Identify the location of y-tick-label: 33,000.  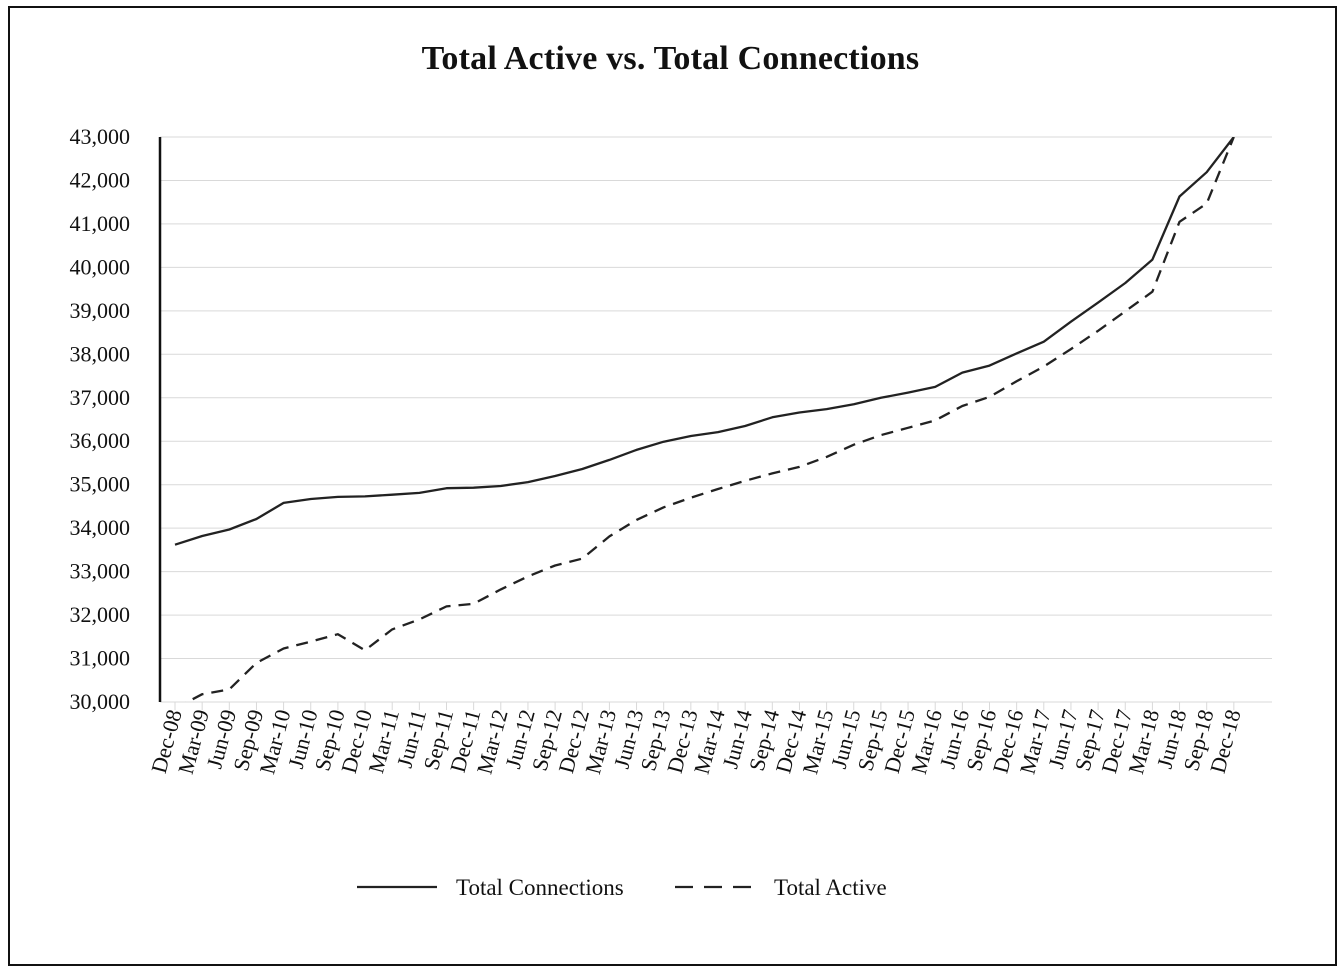
(100, 571).